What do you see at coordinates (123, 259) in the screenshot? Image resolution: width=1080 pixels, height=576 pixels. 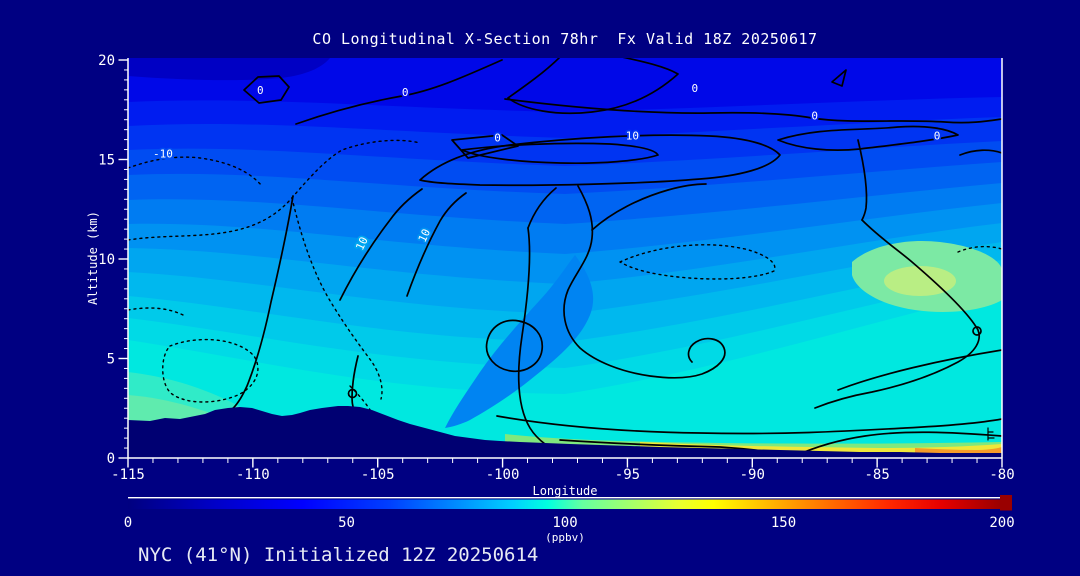 I see `y-axis-ticks` at bounding box center [123, 259].